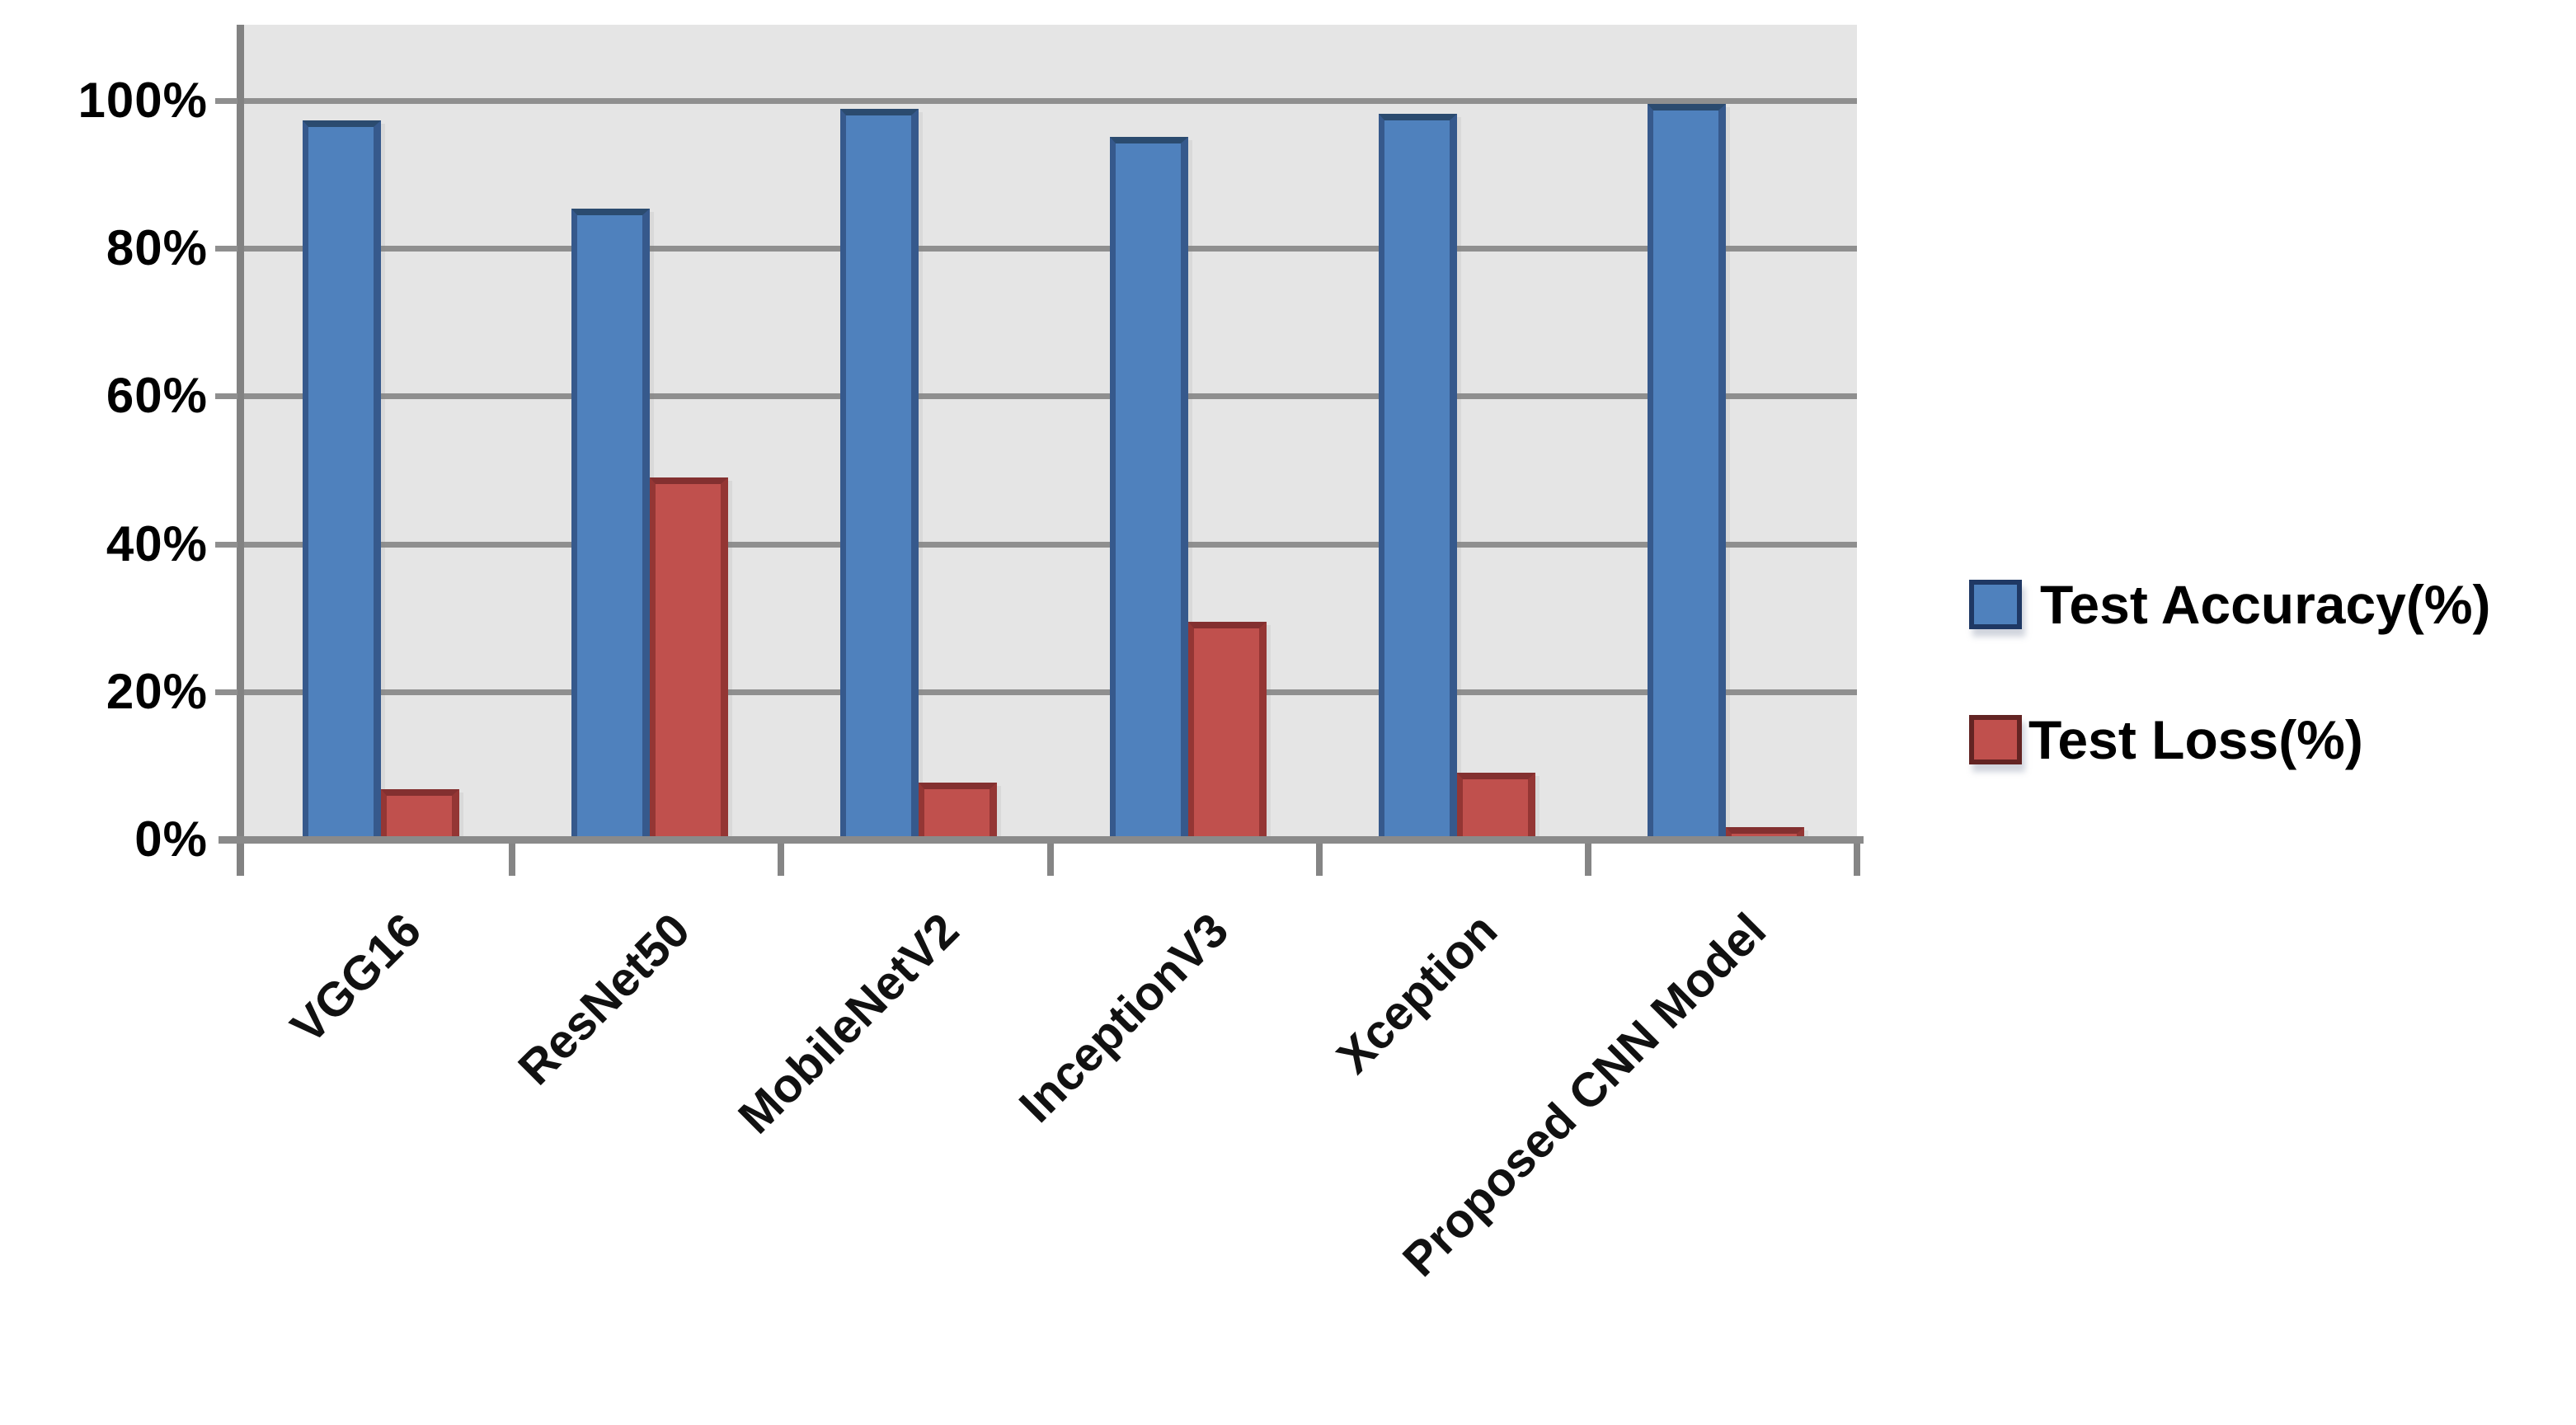  What do you see at coordinates (1686, 471) in the screenshot?
I see `bar-test-accuracy-proposed-cnn-model` at bounding box center [1686, 471].